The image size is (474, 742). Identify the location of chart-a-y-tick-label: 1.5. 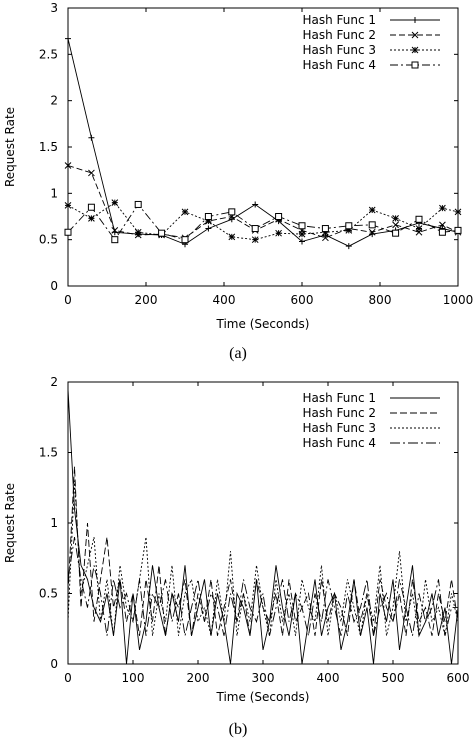
(48, 147).